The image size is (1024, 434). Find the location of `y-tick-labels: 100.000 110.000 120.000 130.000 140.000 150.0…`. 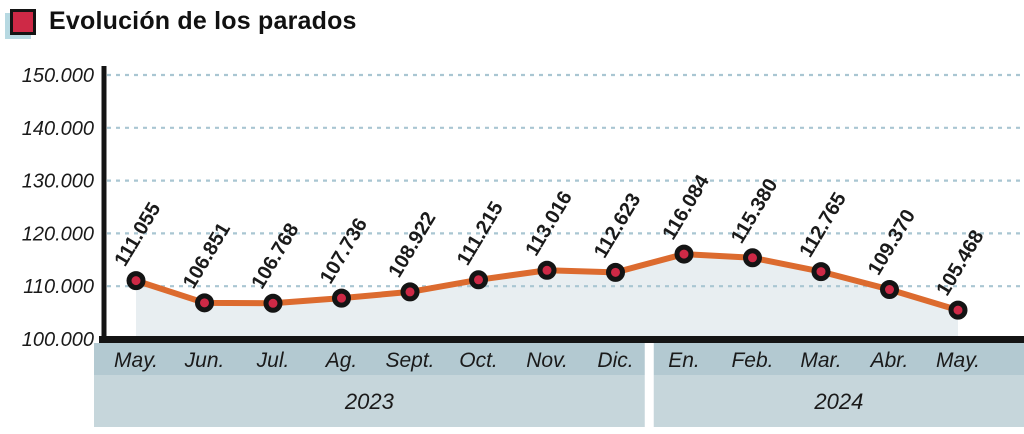

y-tick-labels: 100.000 110.000 120.000 130.000 140.000 150.0… is located at coordinates (58, 208).